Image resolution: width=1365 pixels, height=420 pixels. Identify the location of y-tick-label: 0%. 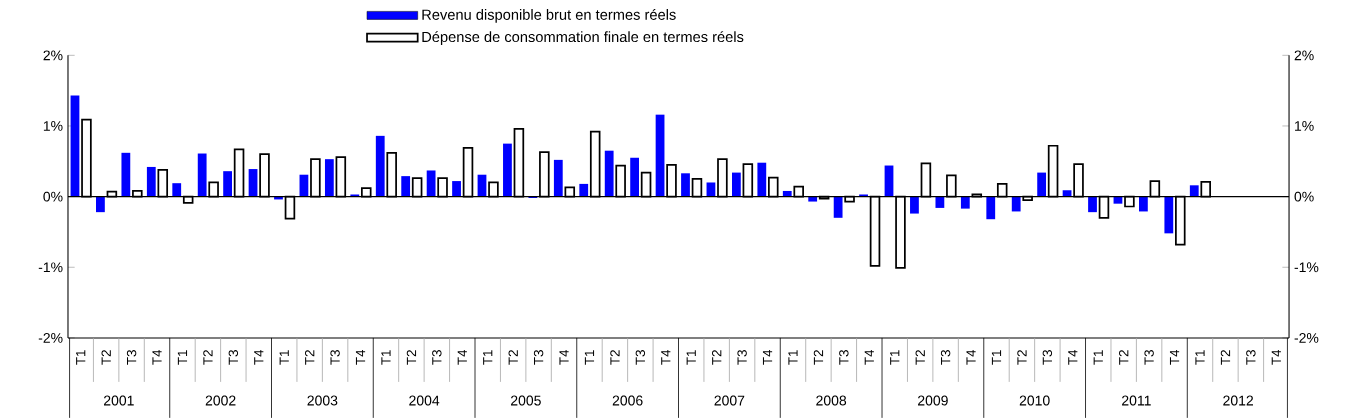
(53, 196).